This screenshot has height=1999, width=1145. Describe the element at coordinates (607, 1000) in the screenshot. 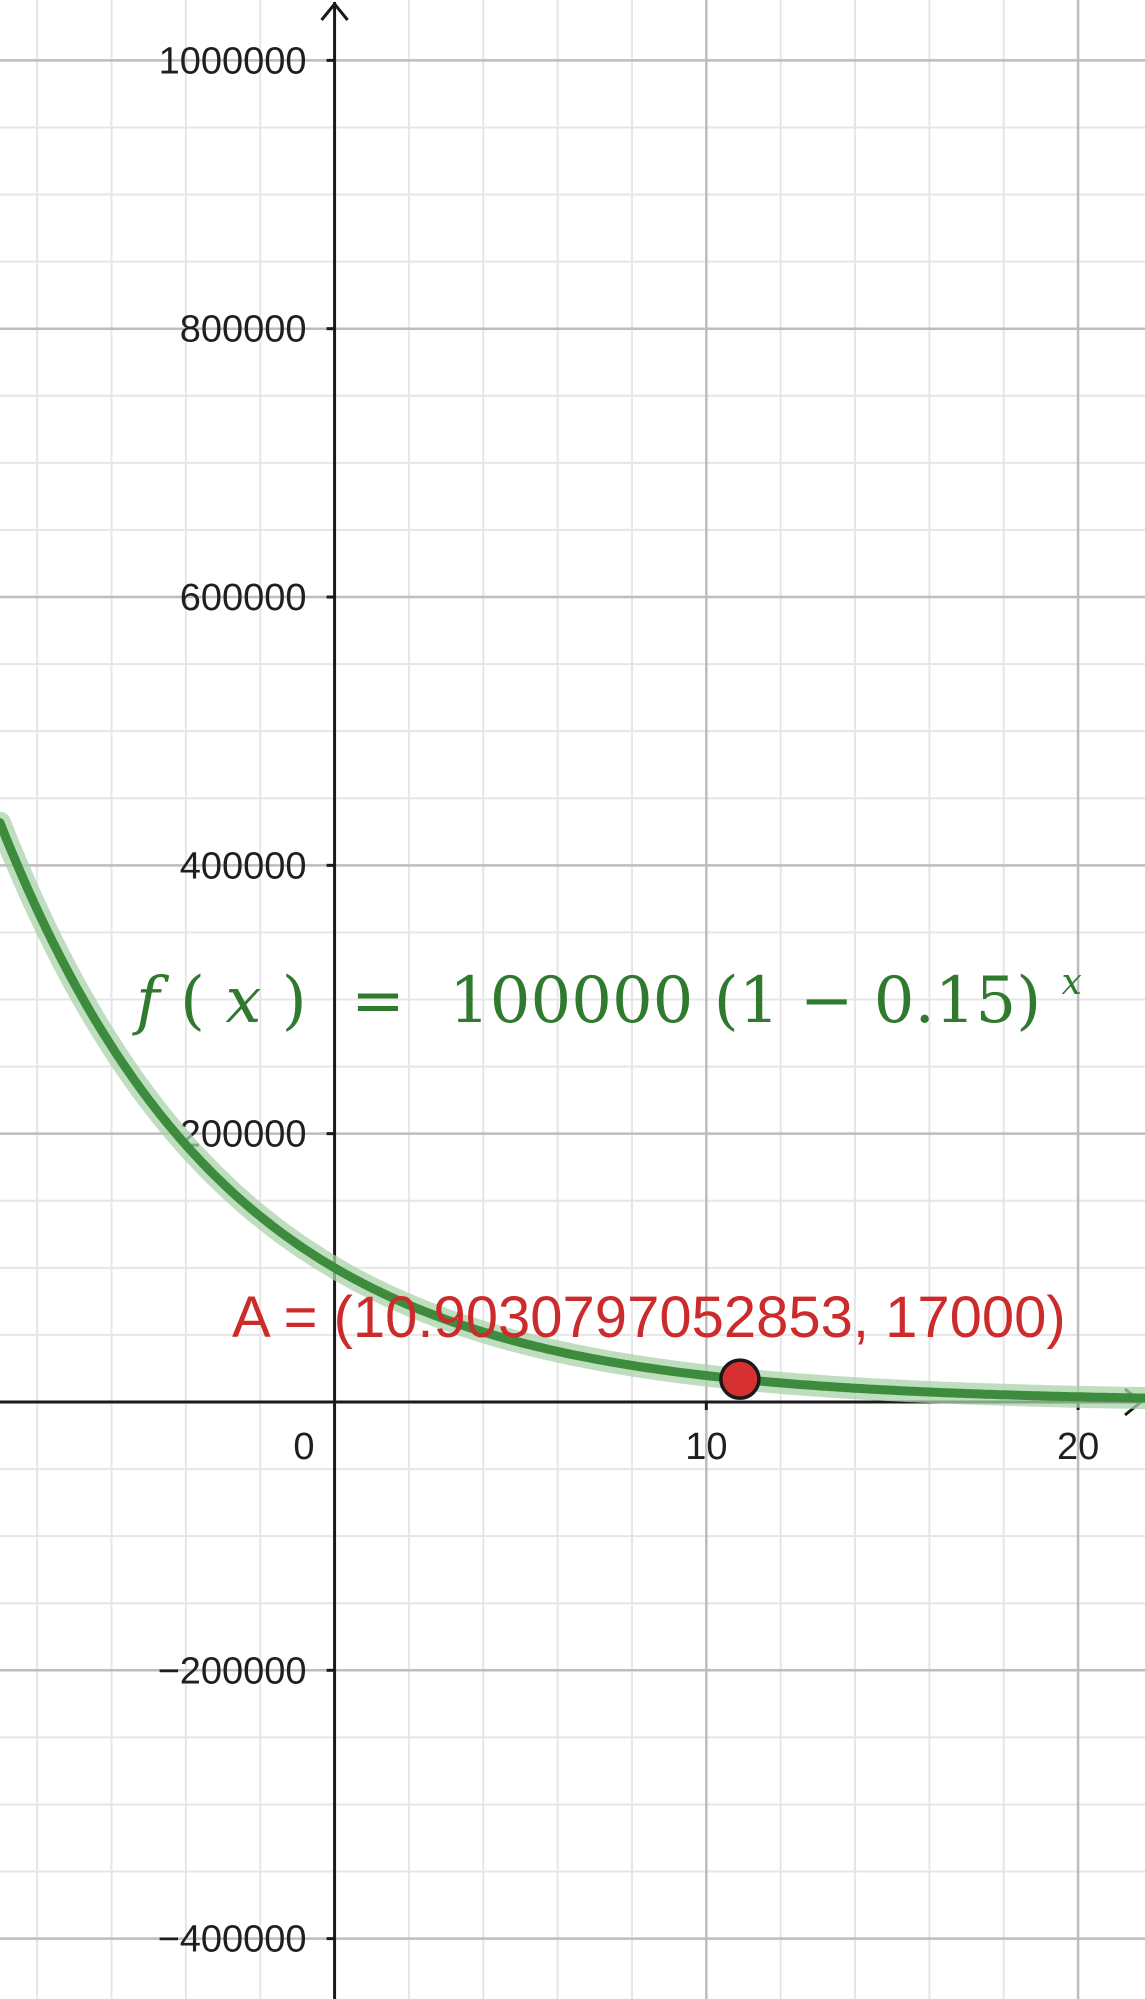

I see `function-label: f ( x ) = 100000 (1 − 0.15) x` at that location.